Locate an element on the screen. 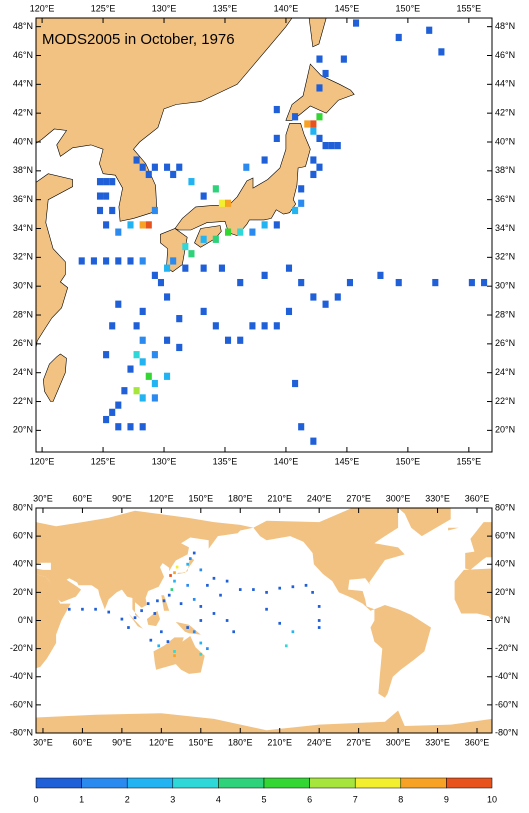 The height and width of the screenshot is (813, 529). y-tick-label: -40°N is located at coordinates (21, 676).